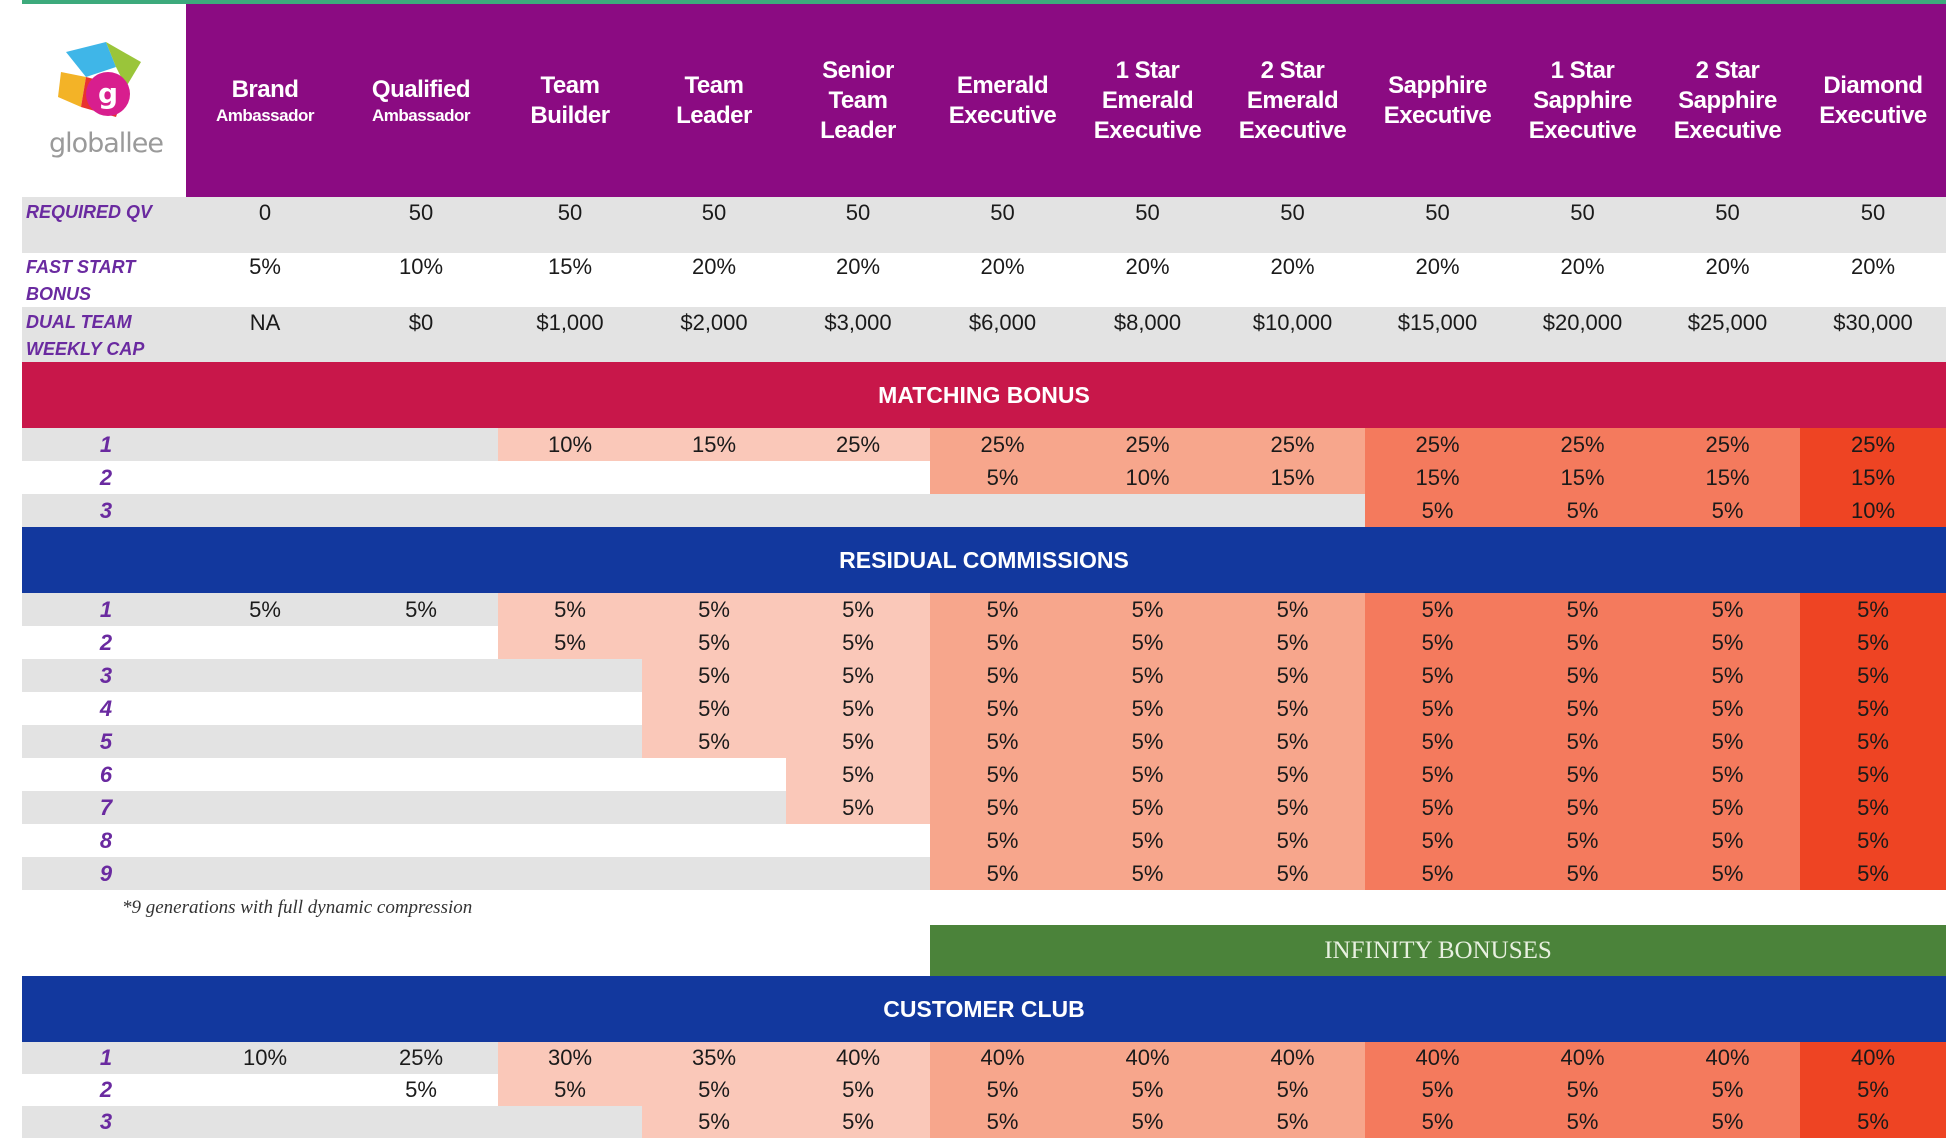 Image resolution: width=1946 pixels, height=1140 pixels. Describe the element at coordinates (858, 130) in the screenshot. I see `rank-header-line: Leader` at that location.